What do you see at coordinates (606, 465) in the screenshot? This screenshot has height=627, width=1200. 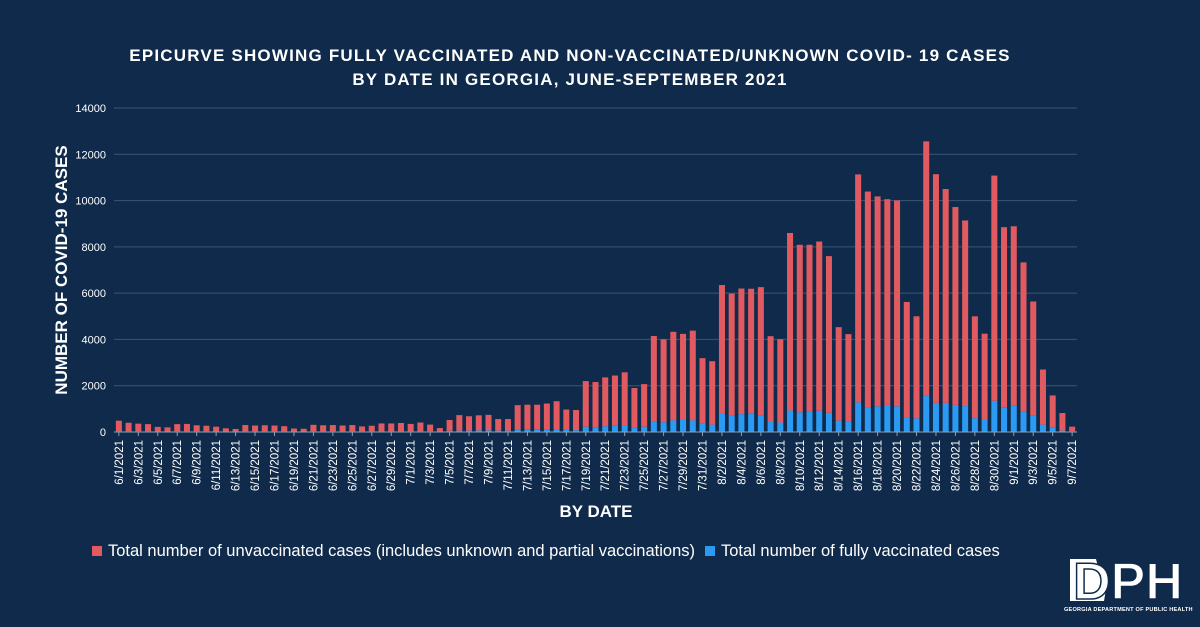 I see `x-tick-label: 7/21/2021` at bounding box center [606, 465].